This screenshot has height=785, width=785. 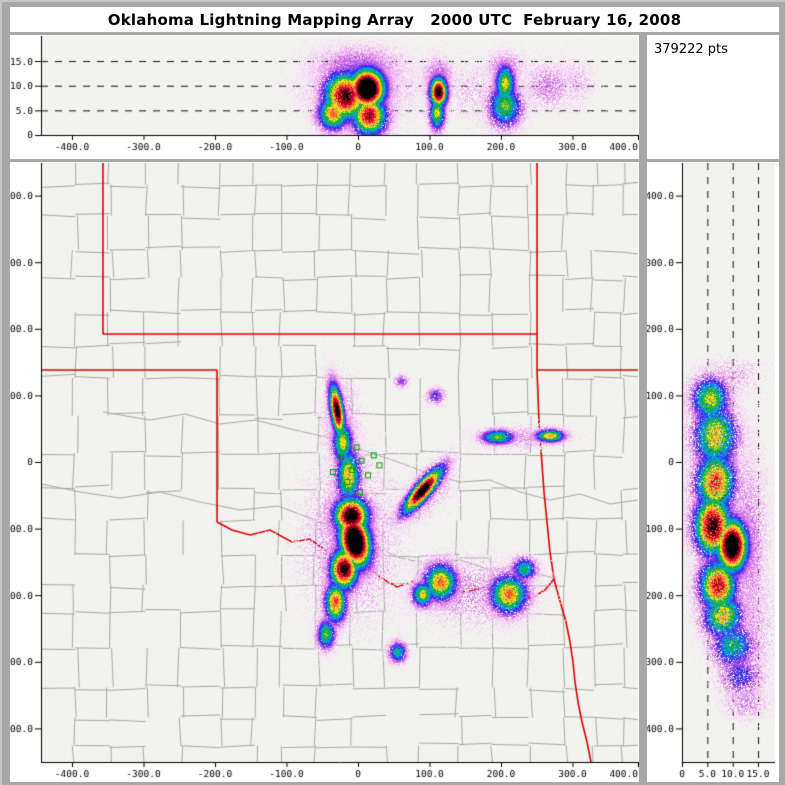 I want to click on ns-altitude-plot, so click(x=713, y=472).